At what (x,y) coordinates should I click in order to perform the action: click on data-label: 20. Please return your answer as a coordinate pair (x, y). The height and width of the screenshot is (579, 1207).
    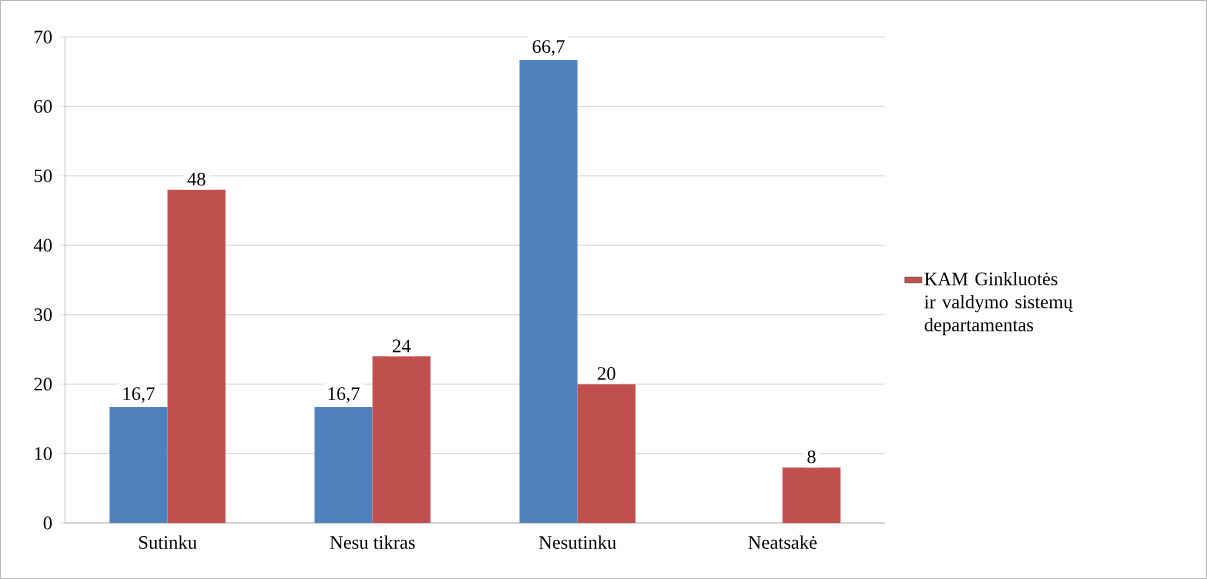
    Looking at the image, I should click on (606, 373).